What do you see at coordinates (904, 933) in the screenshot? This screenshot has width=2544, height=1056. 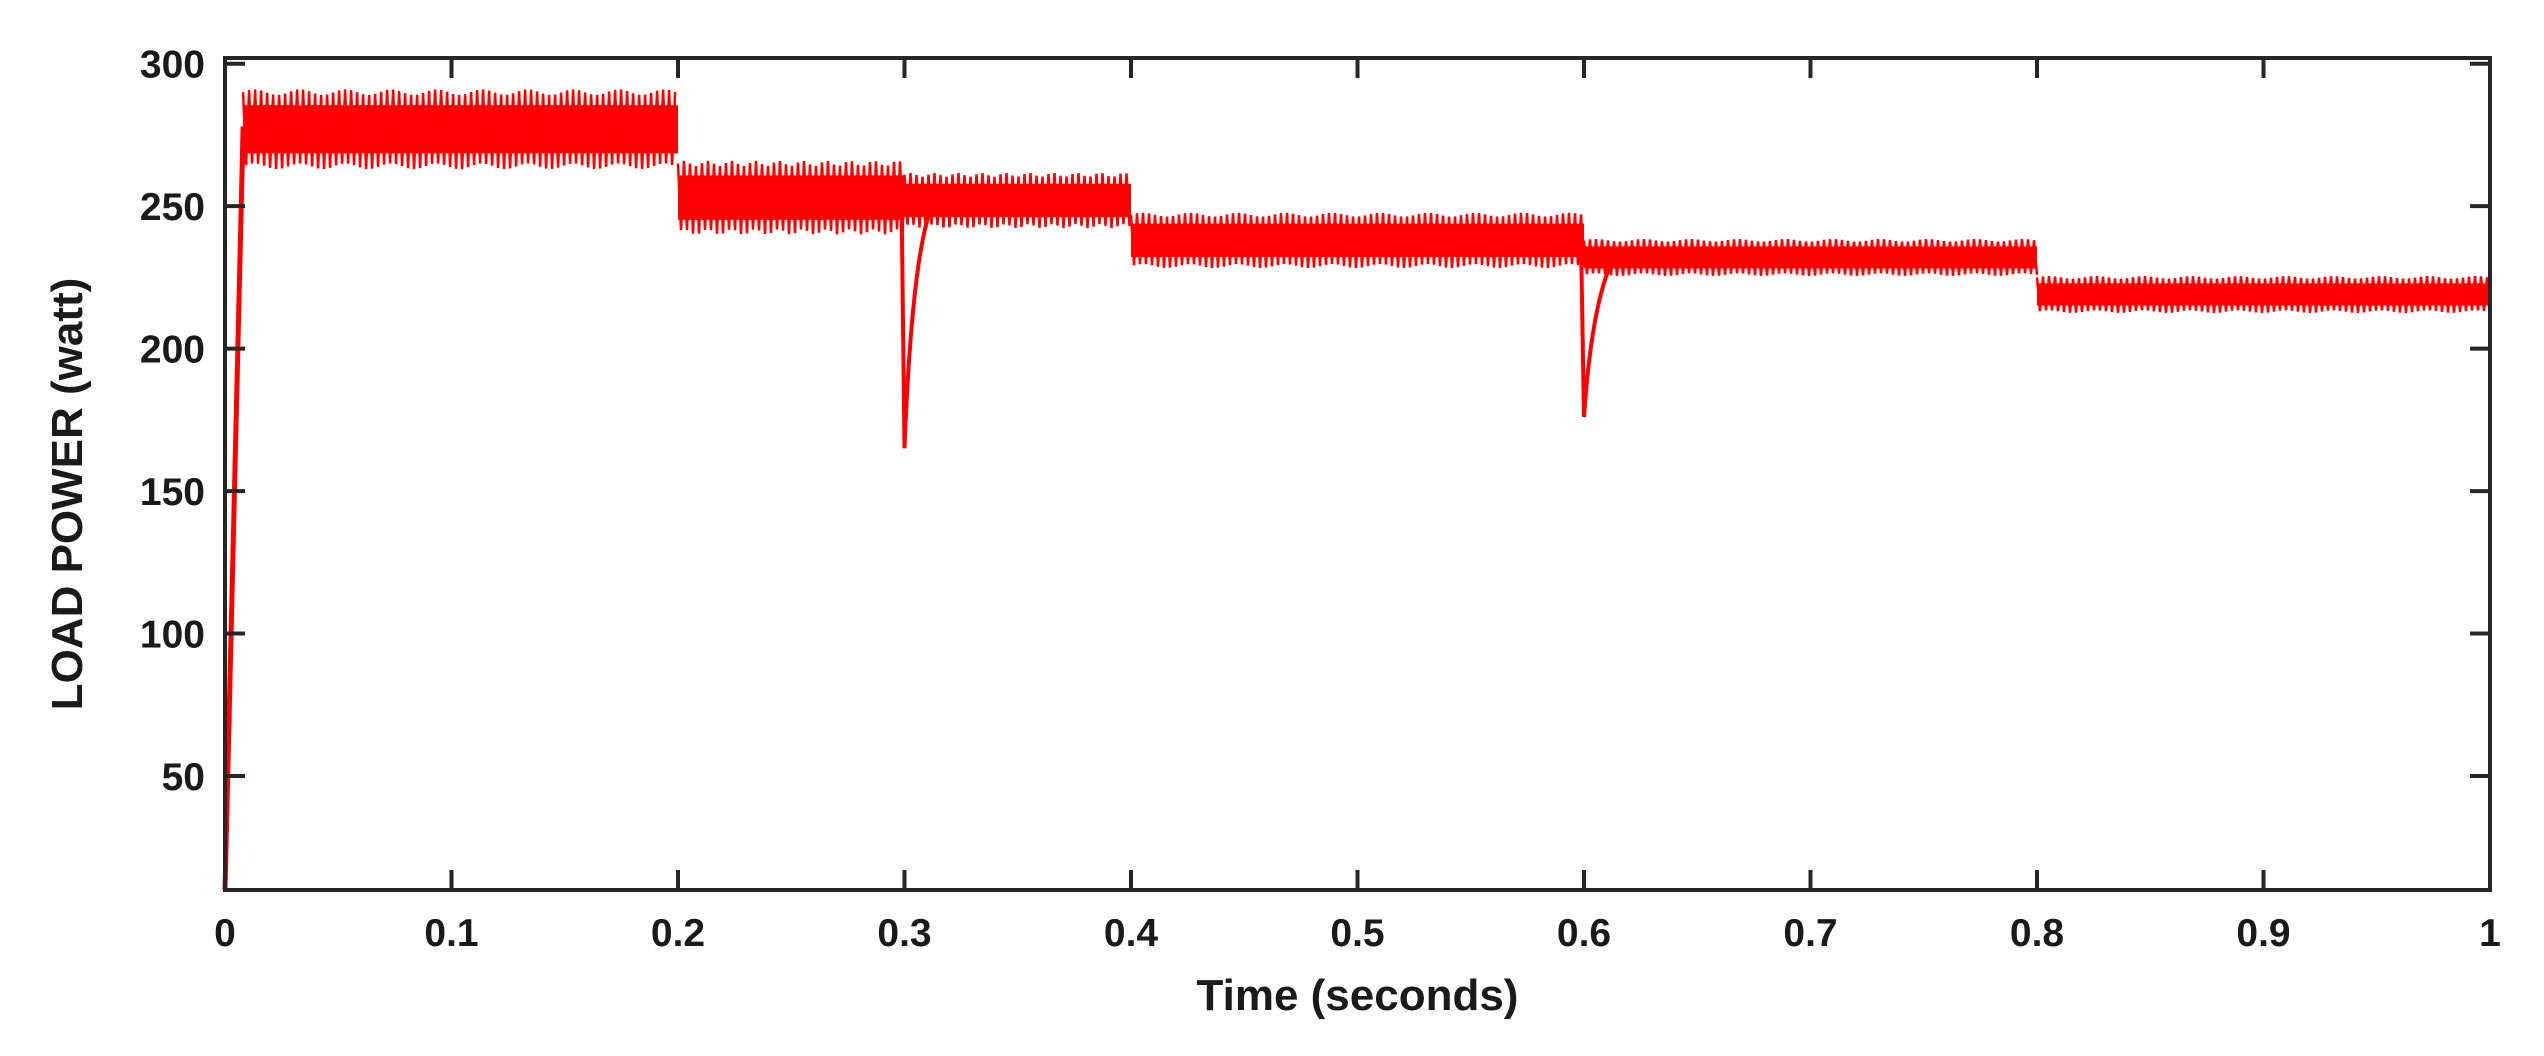 I see `x-tick-label: 0.3` at bounding box center [904, 933].